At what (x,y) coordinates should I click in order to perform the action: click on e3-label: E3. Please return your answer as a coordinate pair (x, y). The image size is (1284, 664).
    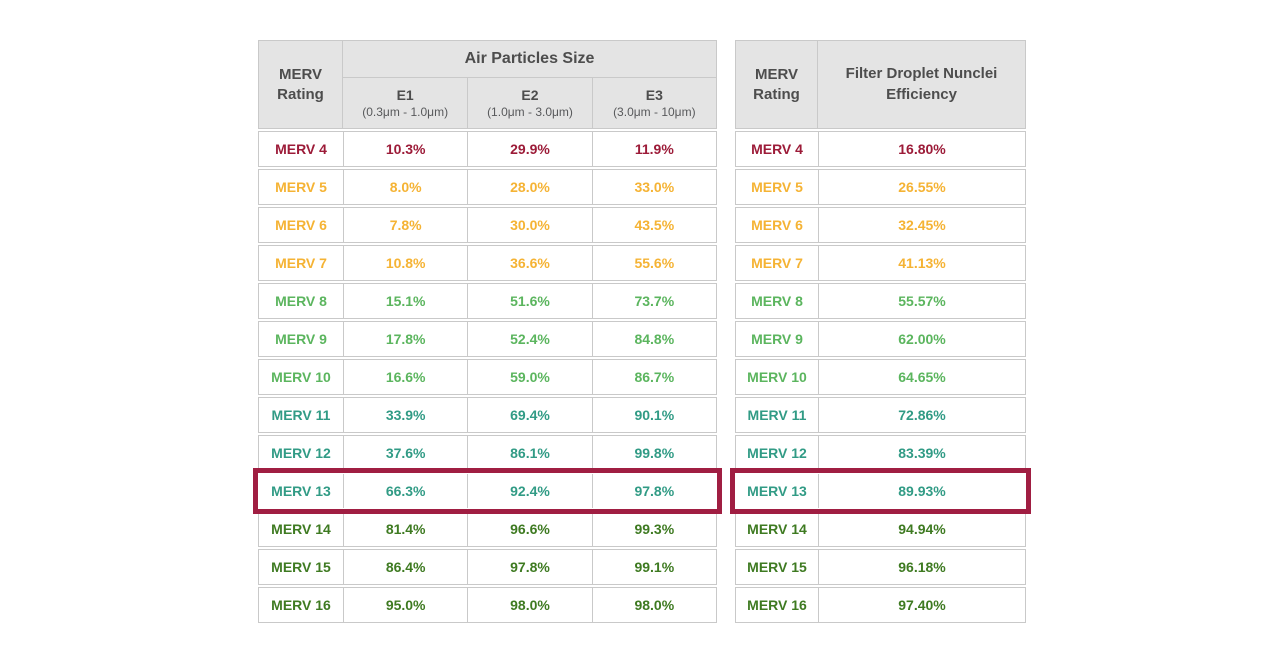
    Looking at the image, I should click on (654, 95).